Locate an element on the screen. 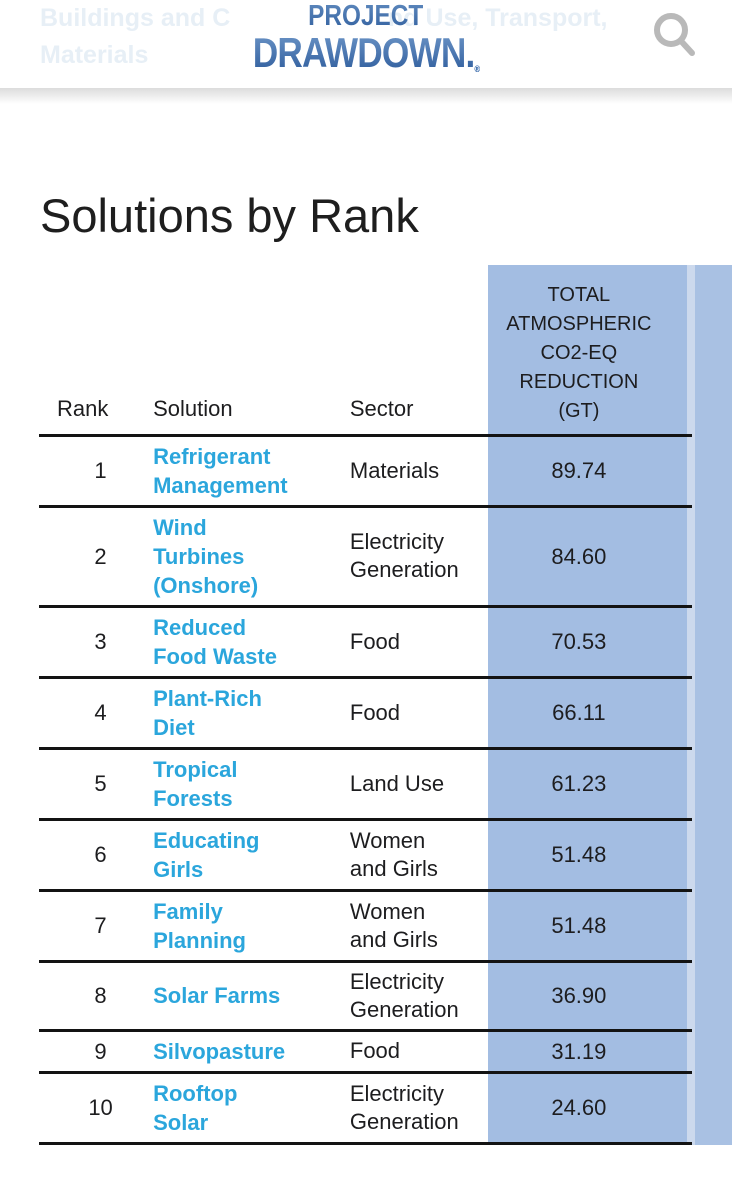 The width and height of the screenshot is (732, 1200). solution-link: Silvopasture is located at coordinates (219, 1051).